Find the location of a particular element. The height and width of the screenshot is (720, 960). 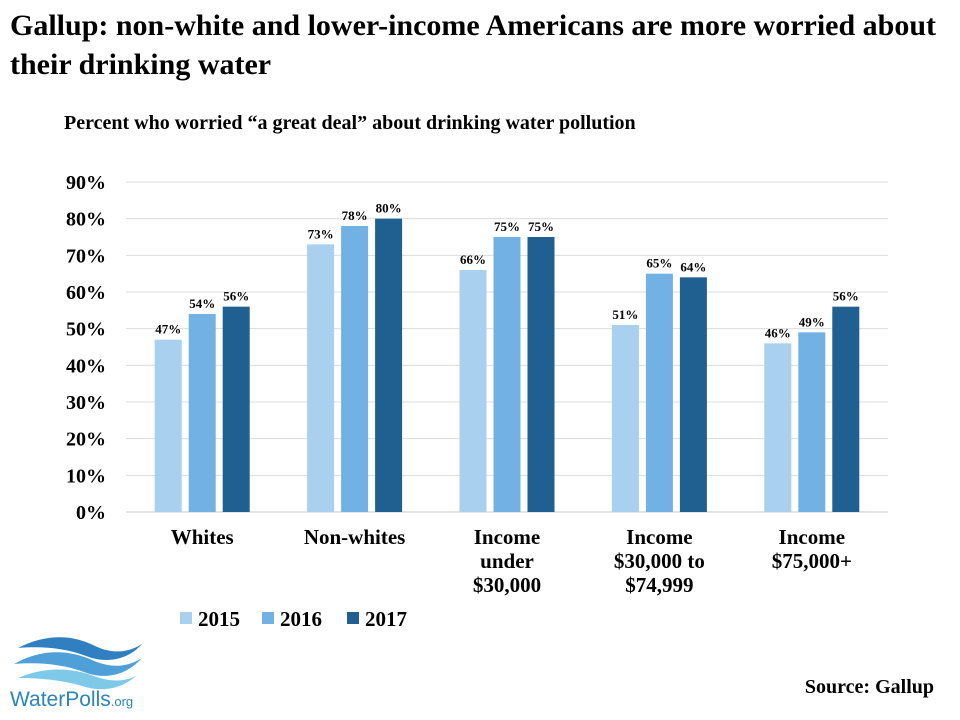

logo-name: WaterPolls is located at coordinates (60, 699).